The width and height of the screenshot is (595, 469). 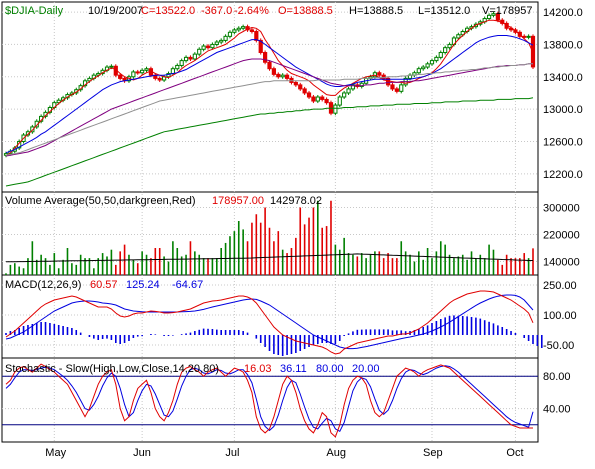 I want to click on macd-plot, so click(x=274, y=323).